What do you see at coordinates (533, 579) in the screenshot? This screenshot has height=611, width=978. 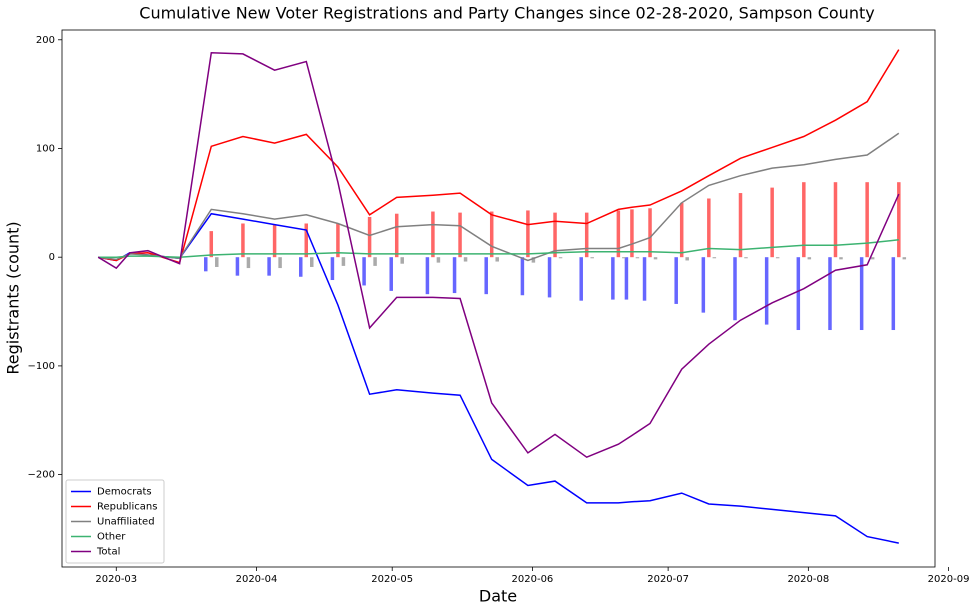 I see `x-tick-label: 2020-06` at bounding box center [533, 579].